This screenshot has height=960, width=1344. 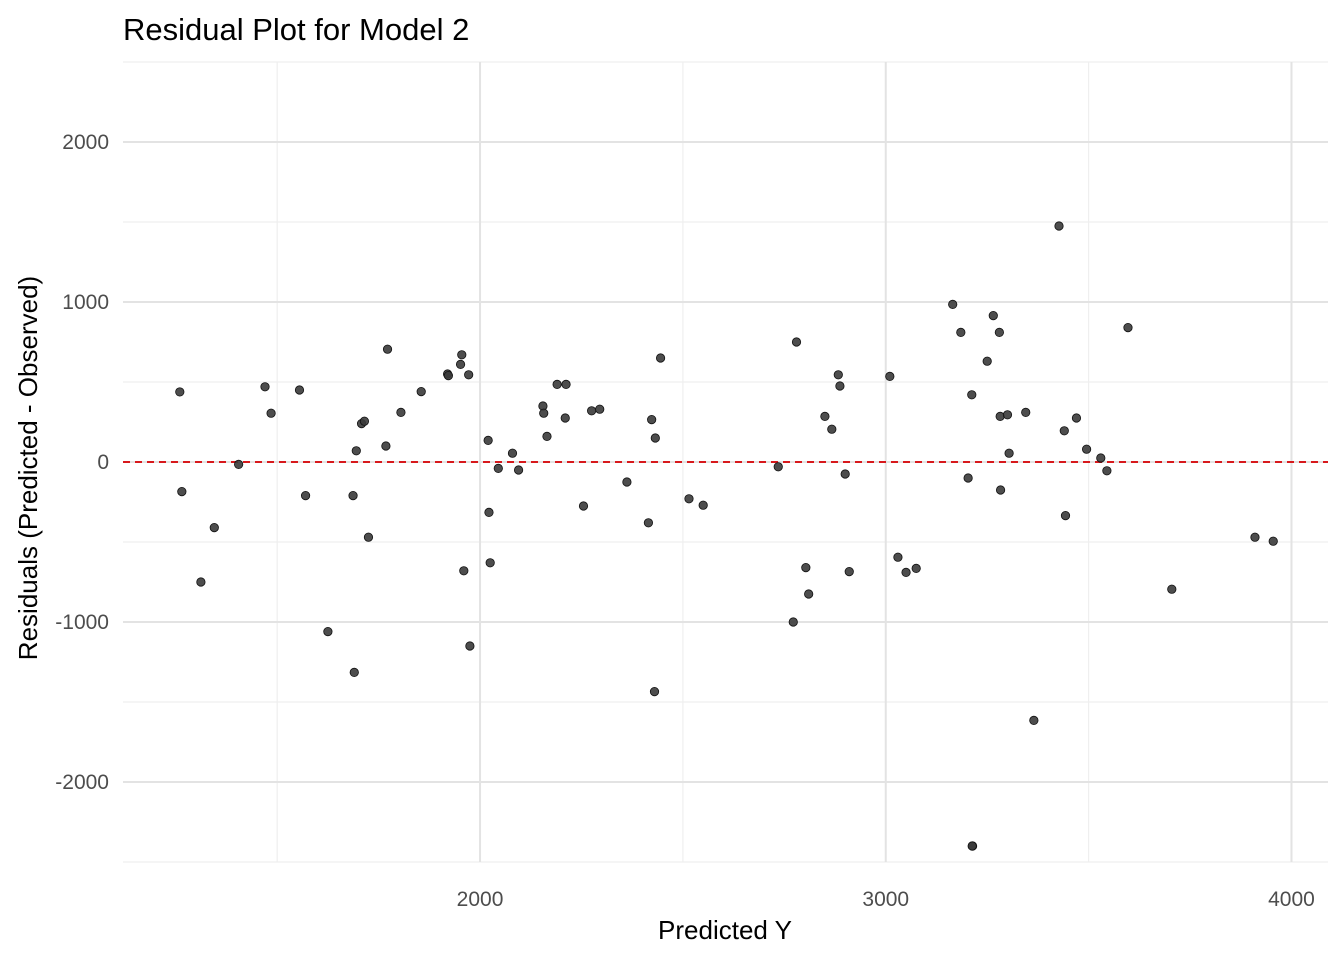 What do you see at coordinates (82, 782) in the screenshot?
I see `y-tick-label: -2000` at bounding box center [82, 782].